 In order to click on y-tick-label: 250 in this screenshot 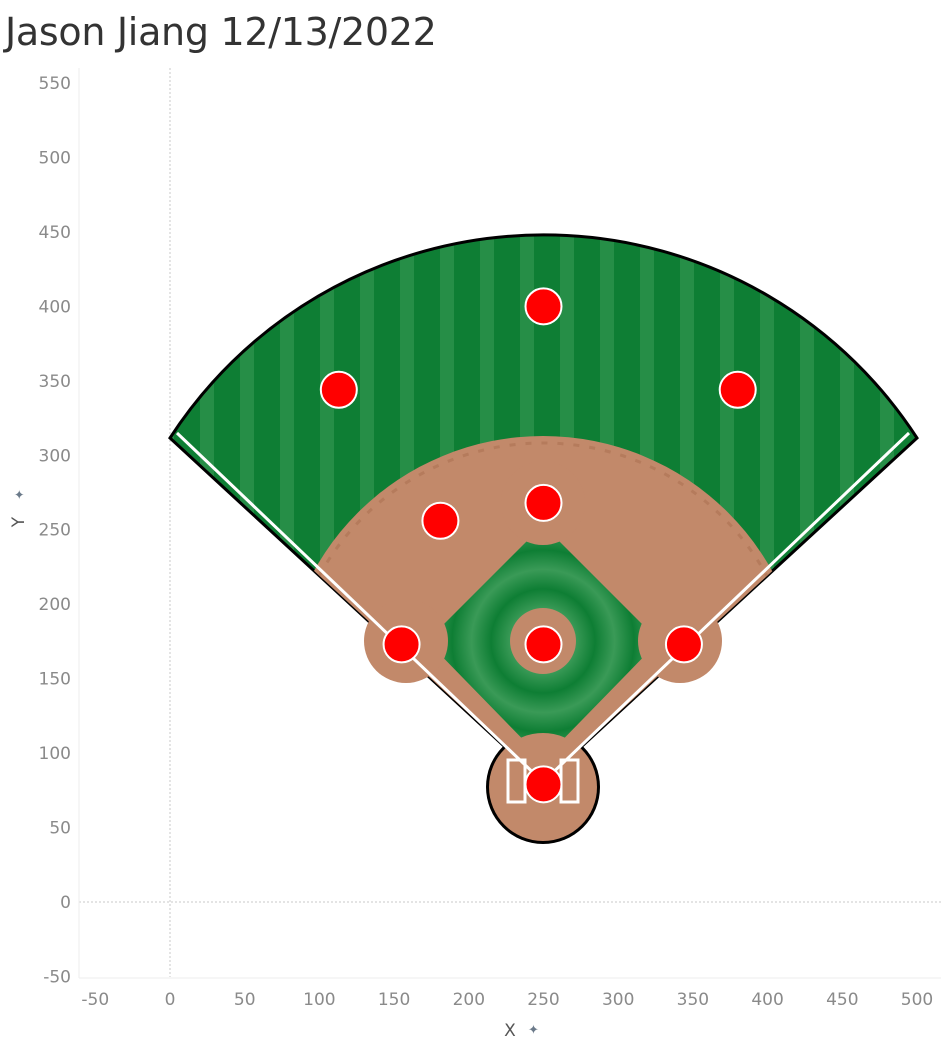, I will do `click(55, 531)`.